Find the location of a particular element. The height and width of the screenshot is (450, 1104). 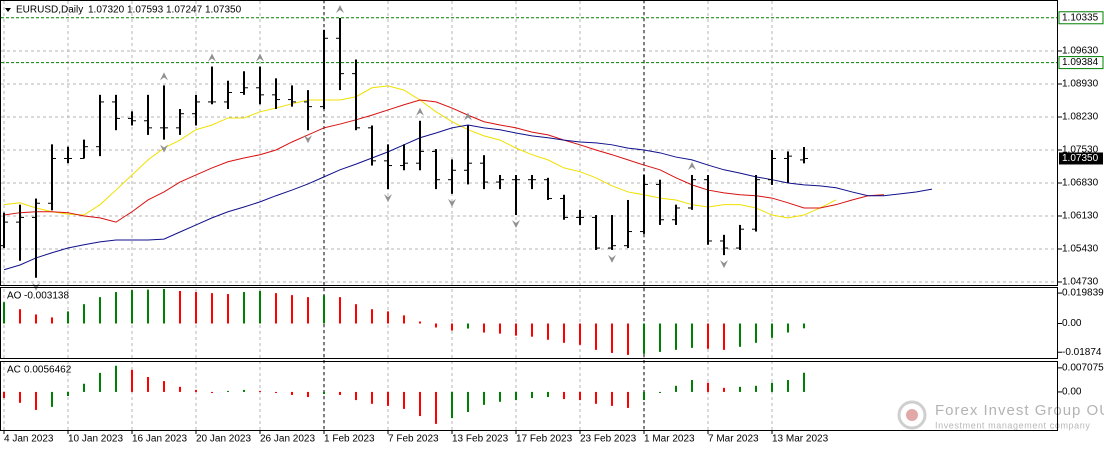

x-tick-label: 26 Jan 2023 is located at coordinates (287, 439).